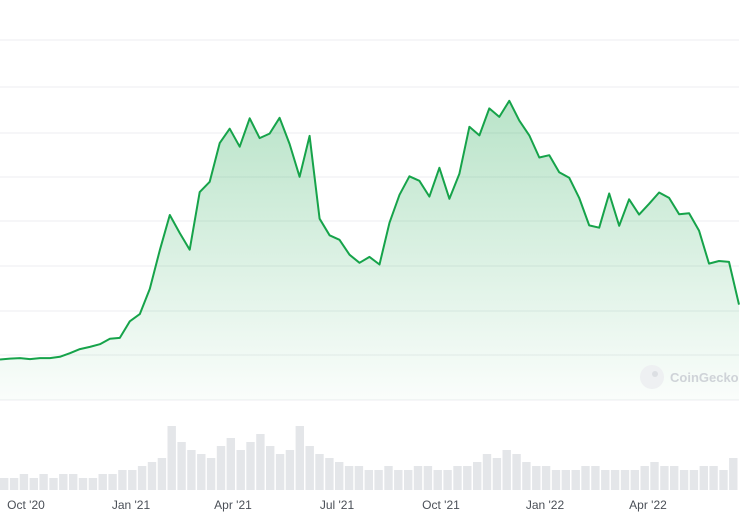 The width and height of the screenshot is (747, 516). I want to click on x-tick-label: Apr '21, so click(233, 505).